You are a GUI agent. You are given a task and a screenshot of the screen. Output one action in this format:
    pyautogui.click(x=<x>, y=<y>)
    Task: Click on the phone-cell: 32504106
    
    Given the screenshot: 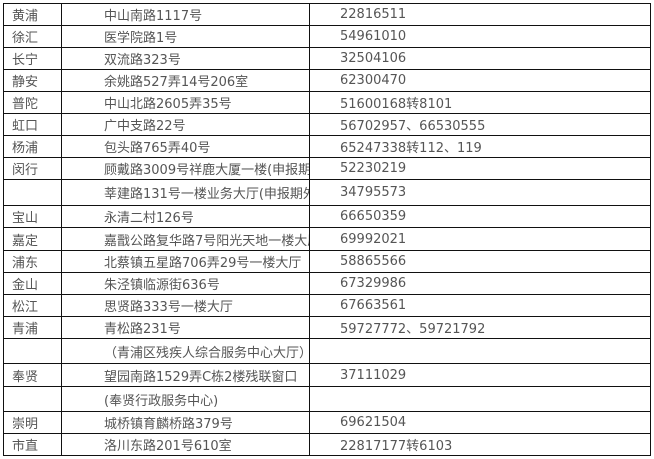 What is the action you would take?
    pyautogui.click(x=480, y=58)
    